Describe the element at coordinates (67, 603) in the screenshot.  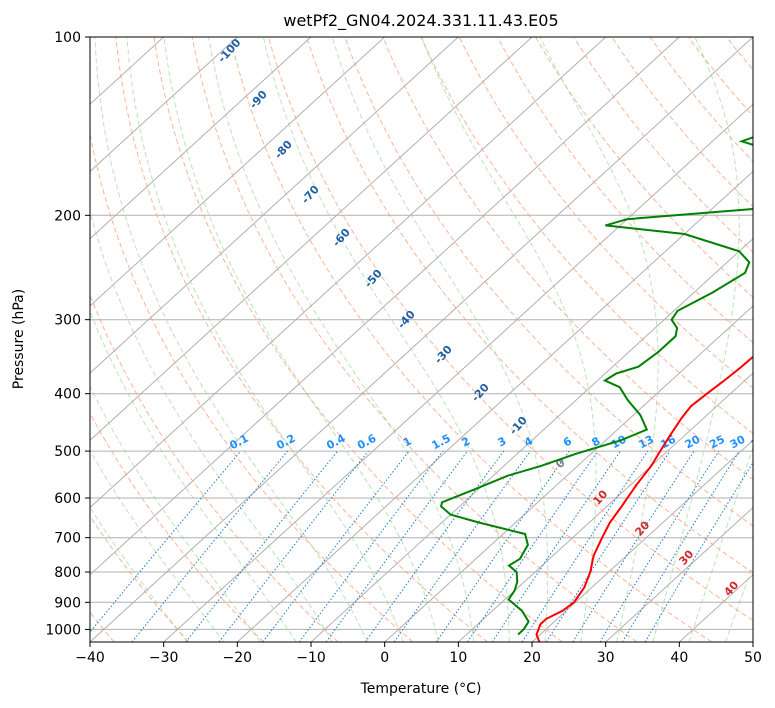
I see `y-tick-label: 900` at that location.